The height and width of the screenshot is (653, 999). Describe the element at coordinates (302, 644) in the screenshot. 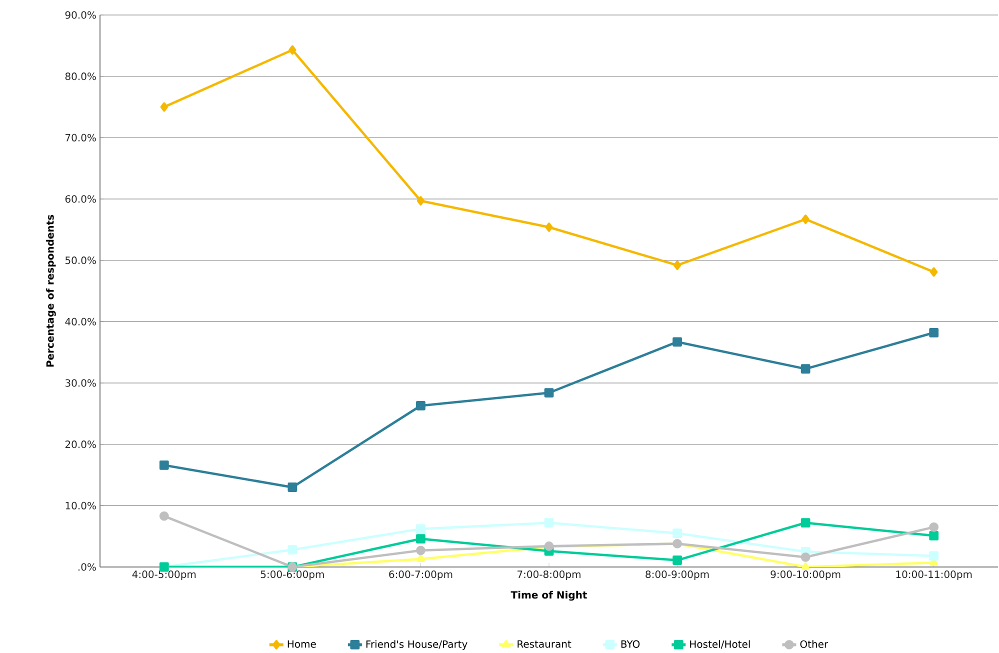

I see `legend-label: Home` at that location.